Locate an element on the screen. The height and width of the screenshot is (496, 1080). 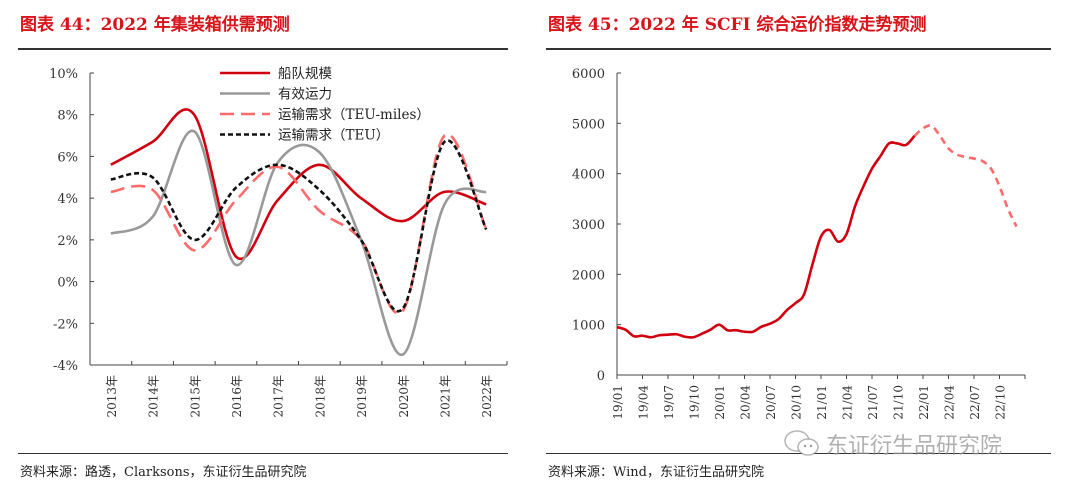
left-y-tick-label: 10% is located at coordinates (63, 74).